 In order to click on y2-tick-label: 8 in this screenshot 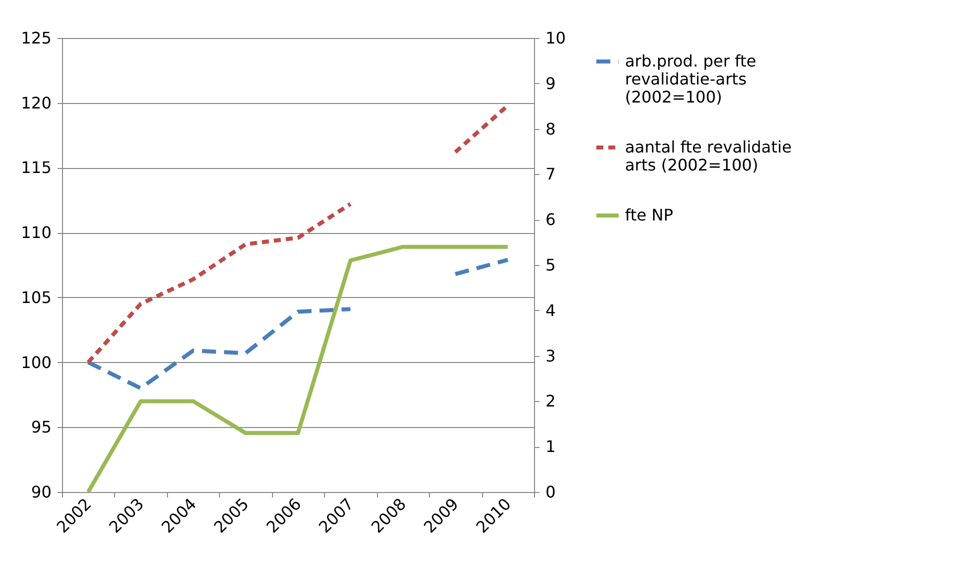, I will do `click(551, 128)`.